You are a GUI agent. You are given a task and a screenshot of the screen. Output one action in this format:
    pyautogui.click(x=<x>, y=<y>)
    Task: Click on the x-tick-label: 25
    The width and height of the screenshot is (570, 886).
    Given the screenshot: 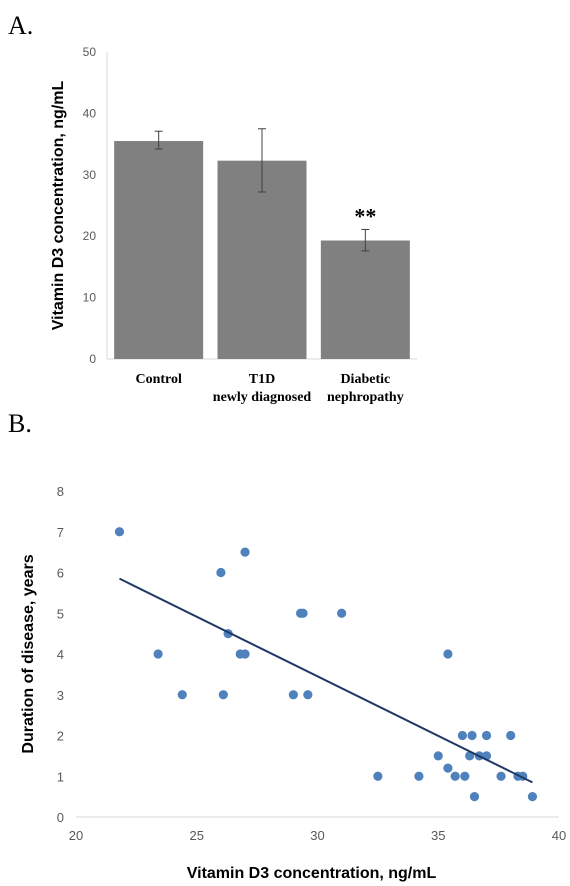 What is the action you would take?
    pyautogui.click(x=197, y=835)
    